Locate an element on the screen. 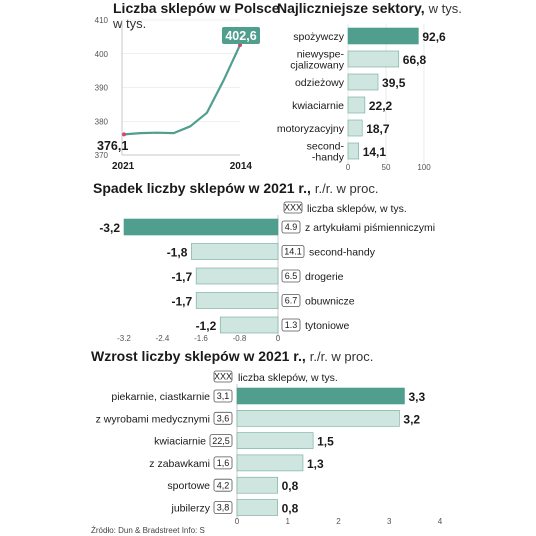  line-last-value-label: 402,6 is located at coordinates (240, 36).